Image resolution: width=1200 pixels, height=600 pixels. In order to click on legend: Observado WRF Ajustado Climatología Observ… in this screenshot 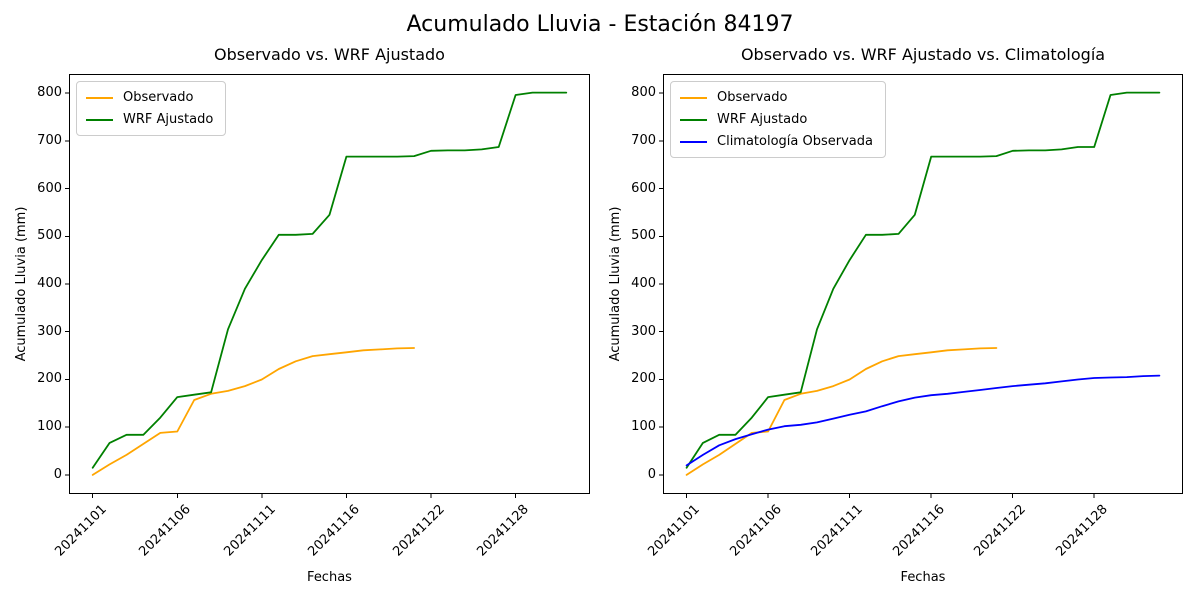, I will do `click(778, 119)`.